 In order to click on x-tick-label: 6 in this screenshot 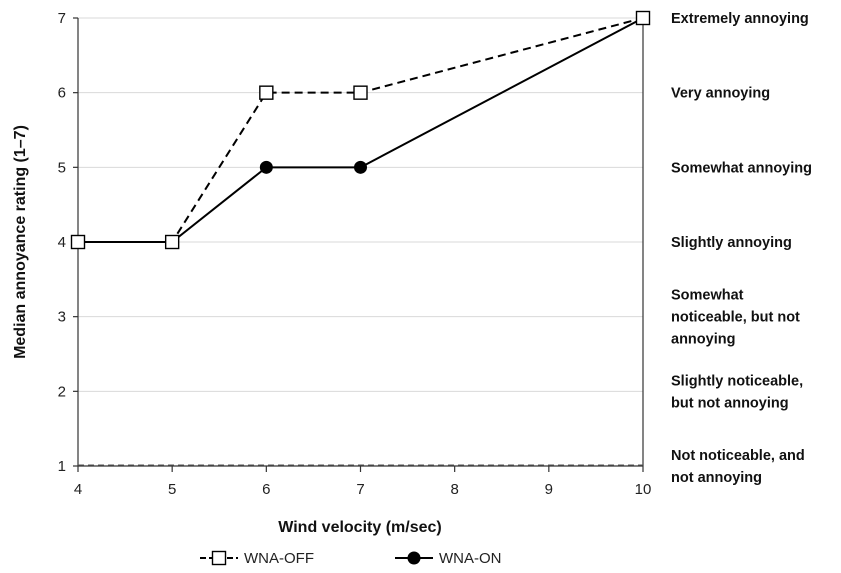, I will do `click(266, 489)`.